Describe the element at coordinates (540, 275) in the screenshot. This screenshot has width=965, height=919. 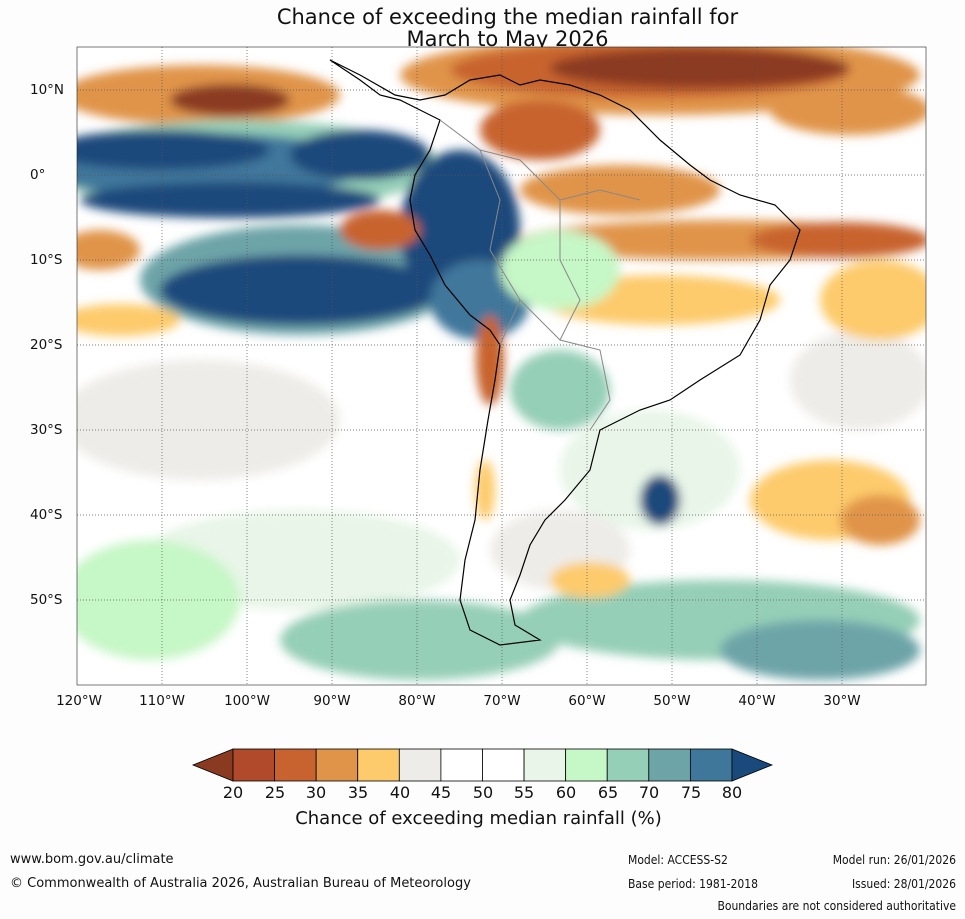
I see `country-borders` at that location.